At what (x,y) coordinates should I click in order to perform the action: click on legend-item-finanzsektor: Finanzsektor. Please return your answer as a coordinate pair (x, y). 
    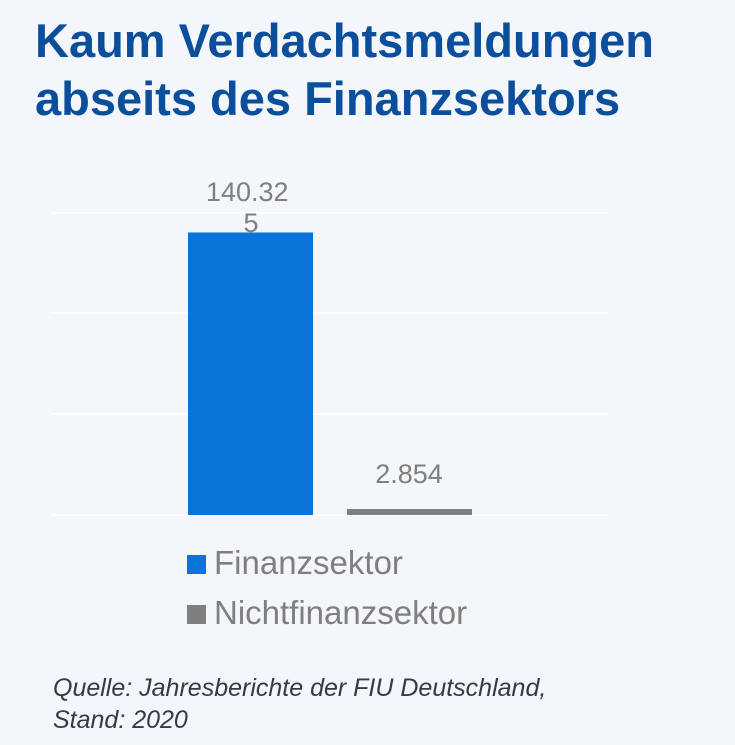
    Looking at the image, I should click on (327, 563).